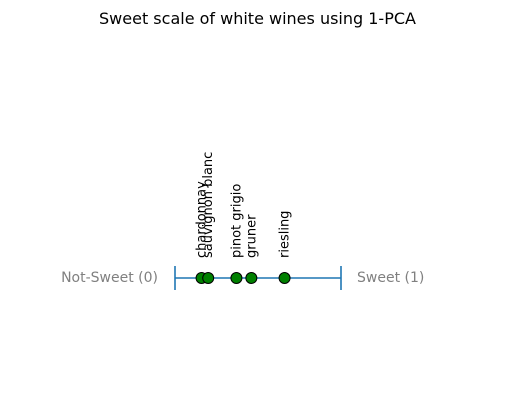 This screenshot has height=411, width=515. I want to click on data-point-sauvignon-blanc, so click(208, 278).